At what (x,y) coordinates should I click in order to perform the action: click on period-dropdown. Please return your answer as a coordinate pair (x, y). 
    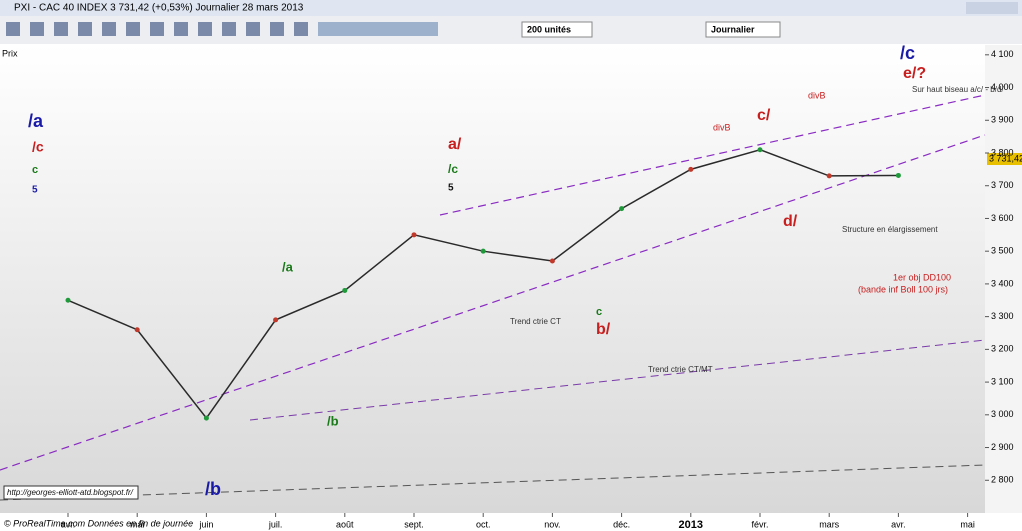
    Looking at the image, I should click on (743, 29).